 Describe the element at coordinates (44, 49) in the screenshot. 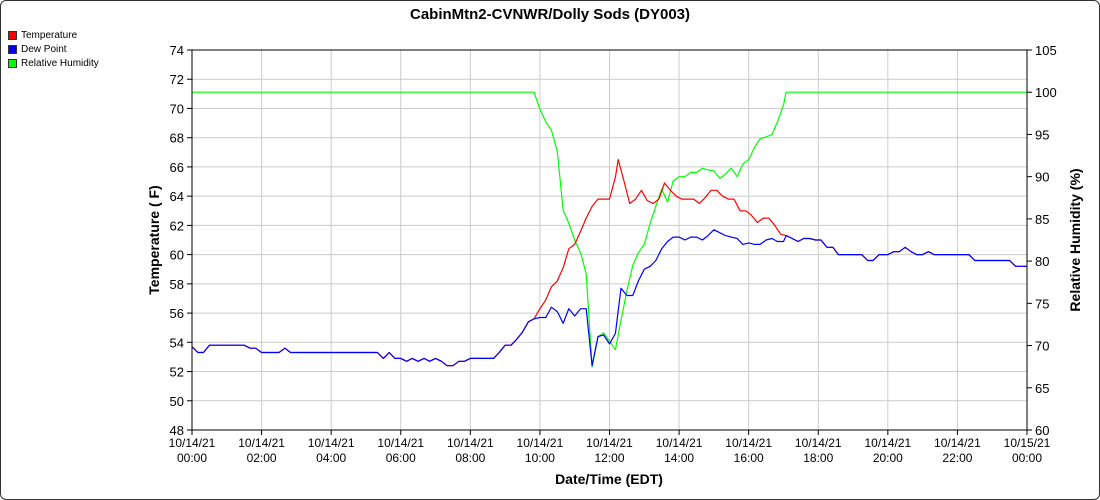

I see `legend-label-dew-point: Dew Point` at that location.